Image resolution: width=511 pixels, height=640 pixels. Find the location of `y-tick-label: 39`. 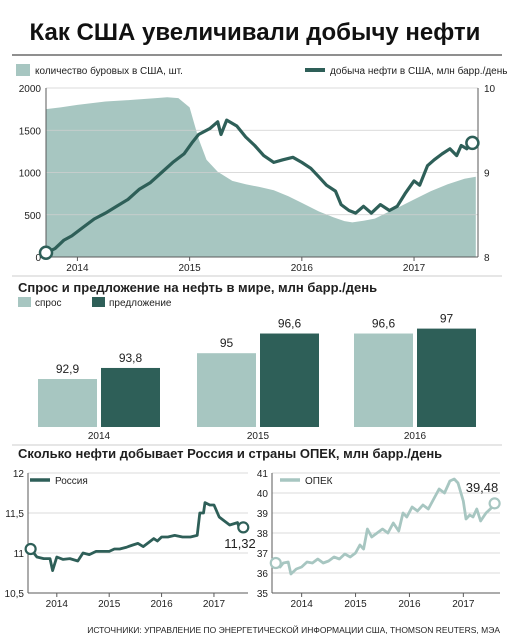

y-tick-label: 39 is located at coordinates (263, 514).